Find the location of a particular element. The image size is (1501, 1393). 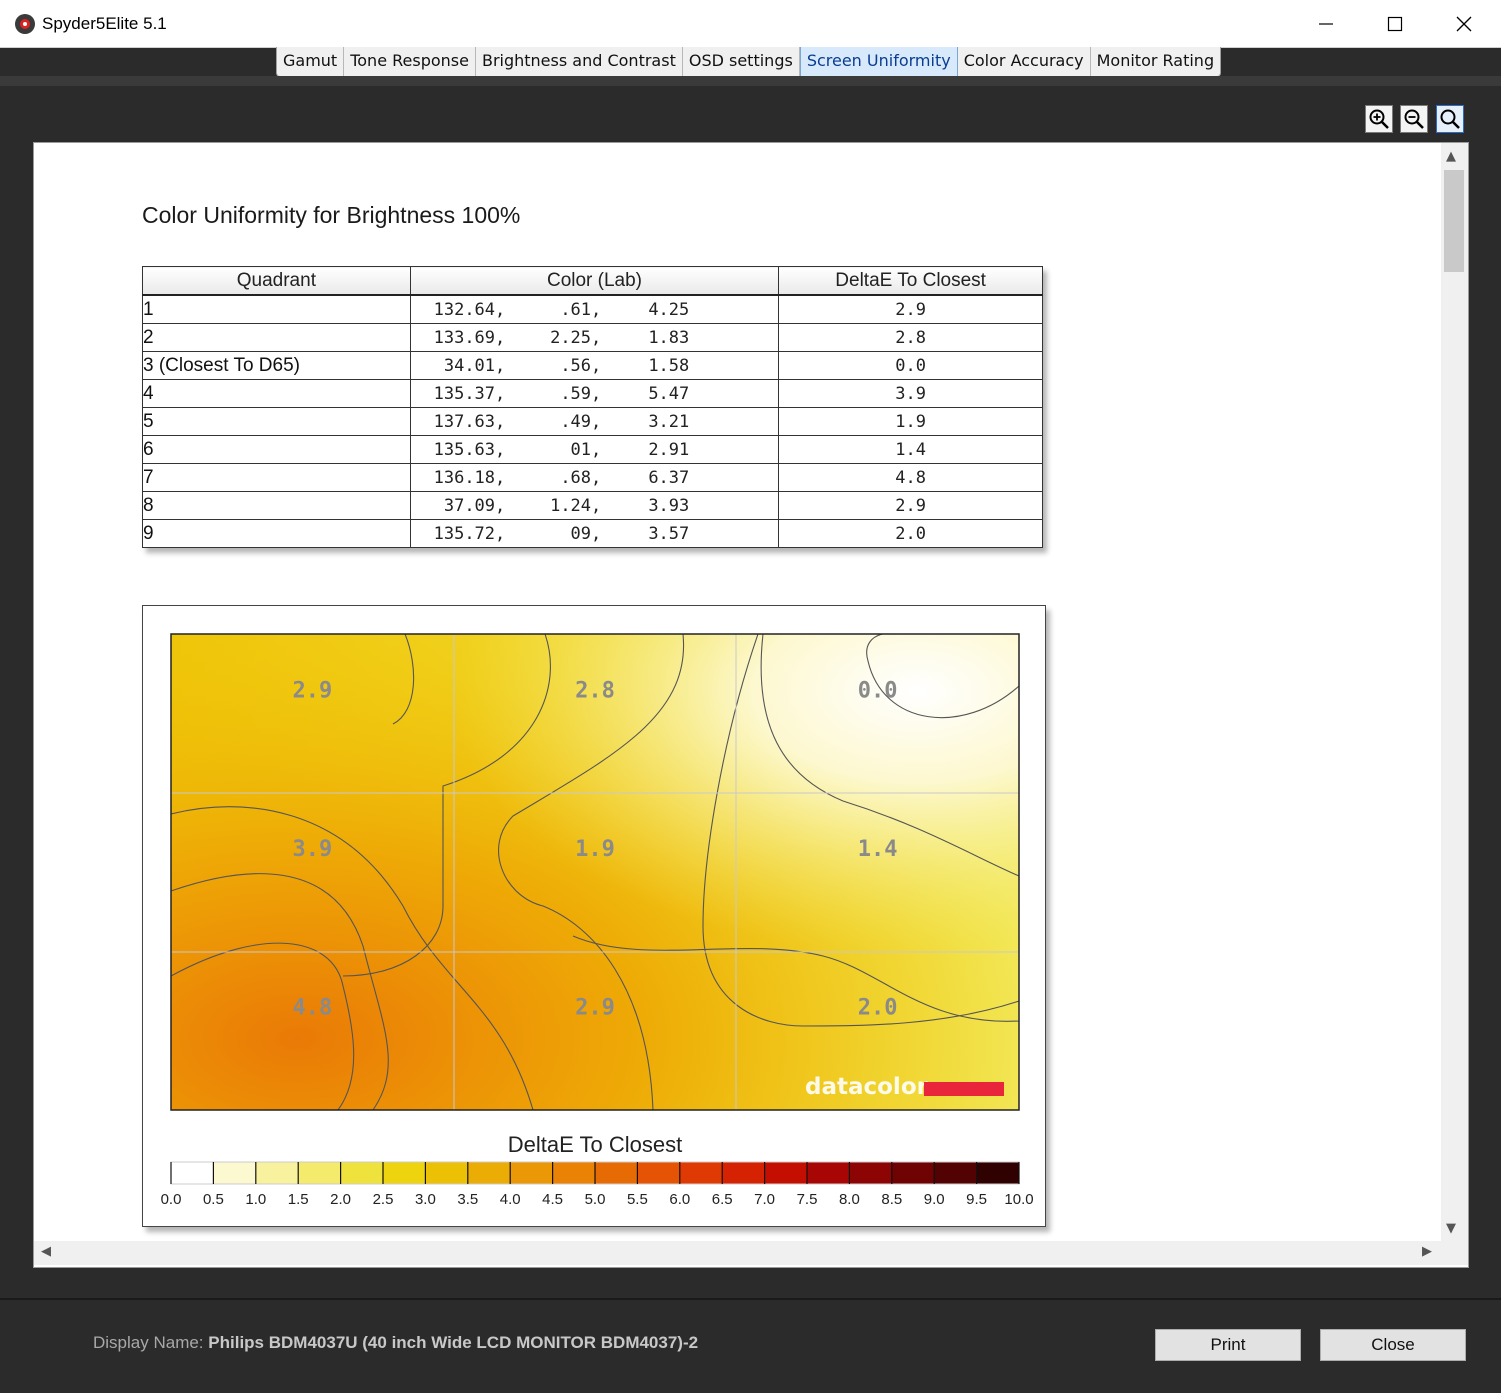

zoom-fit-button is located at coordinates (1450, 119).